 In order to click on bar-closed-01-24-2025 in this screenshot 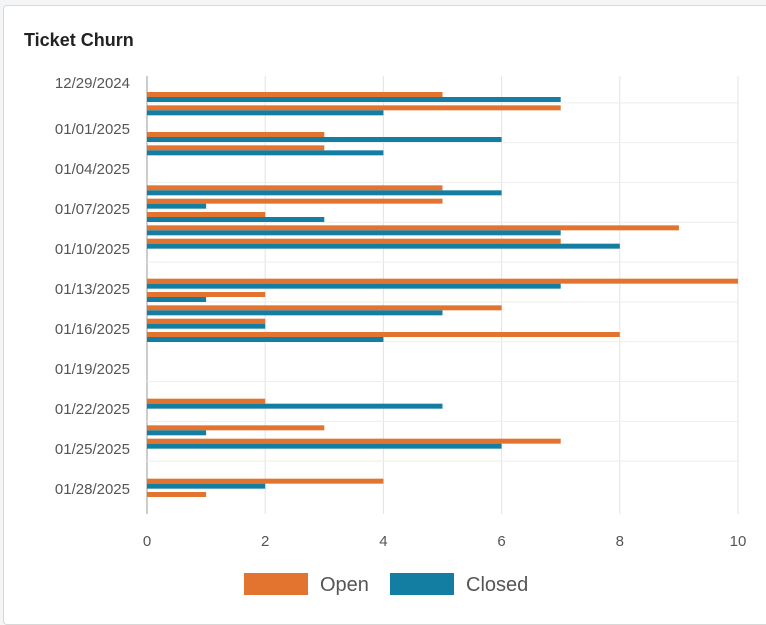, I will do `click(324, 446)`.